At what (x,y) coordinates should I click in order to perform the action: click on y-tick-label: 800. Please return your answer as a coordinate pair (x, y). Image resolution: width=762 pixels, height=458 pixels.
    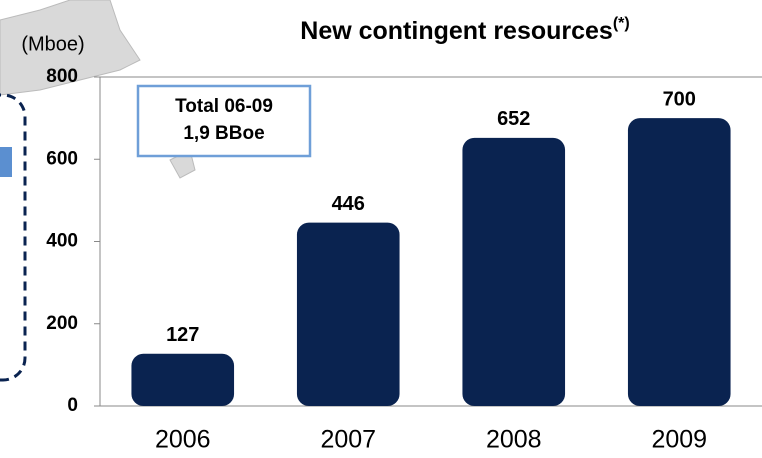
    Looking at the image, I should click on (62, 76).